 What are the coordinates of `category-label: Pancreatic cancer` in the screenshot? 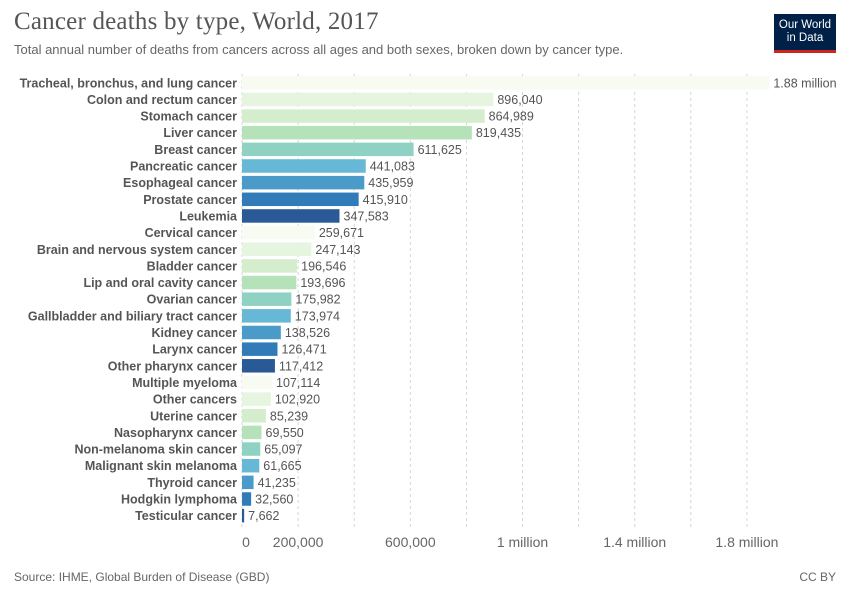 It's located at (183, 167).